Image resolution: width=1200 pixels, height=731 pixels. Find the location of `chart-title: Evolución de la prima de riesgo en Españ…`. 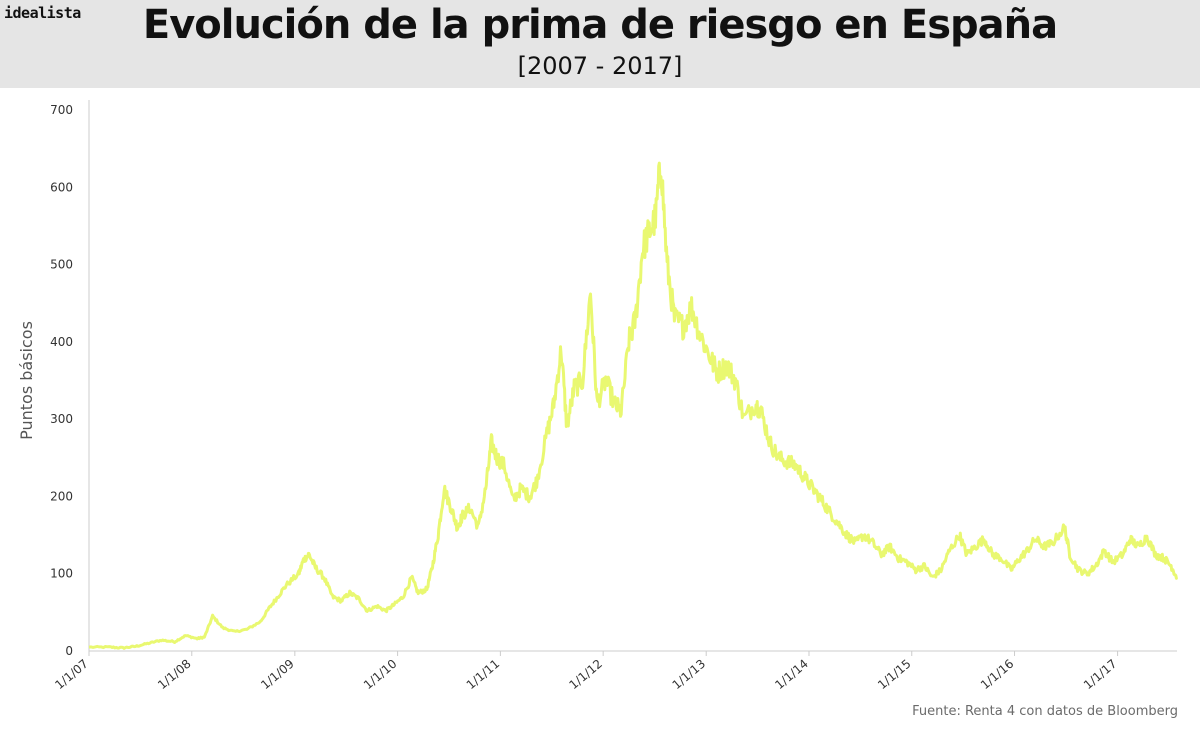

chart-title: Evolución de la prima de riesgo en Españ… is located at coordinates (600, 25).